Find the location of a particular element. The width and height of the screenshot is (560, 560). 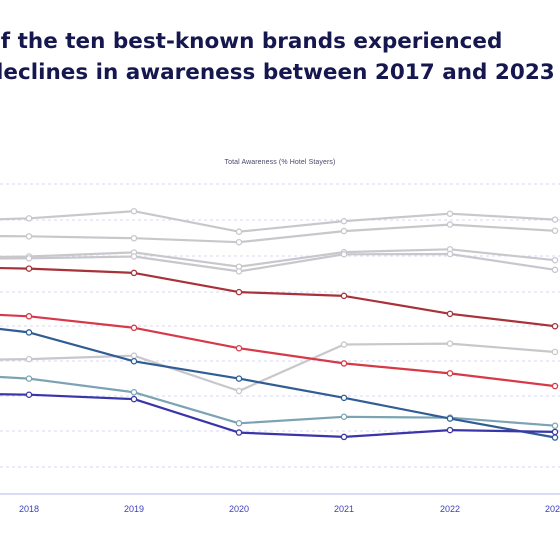

series-3-line is located at coordinates (278, 262).